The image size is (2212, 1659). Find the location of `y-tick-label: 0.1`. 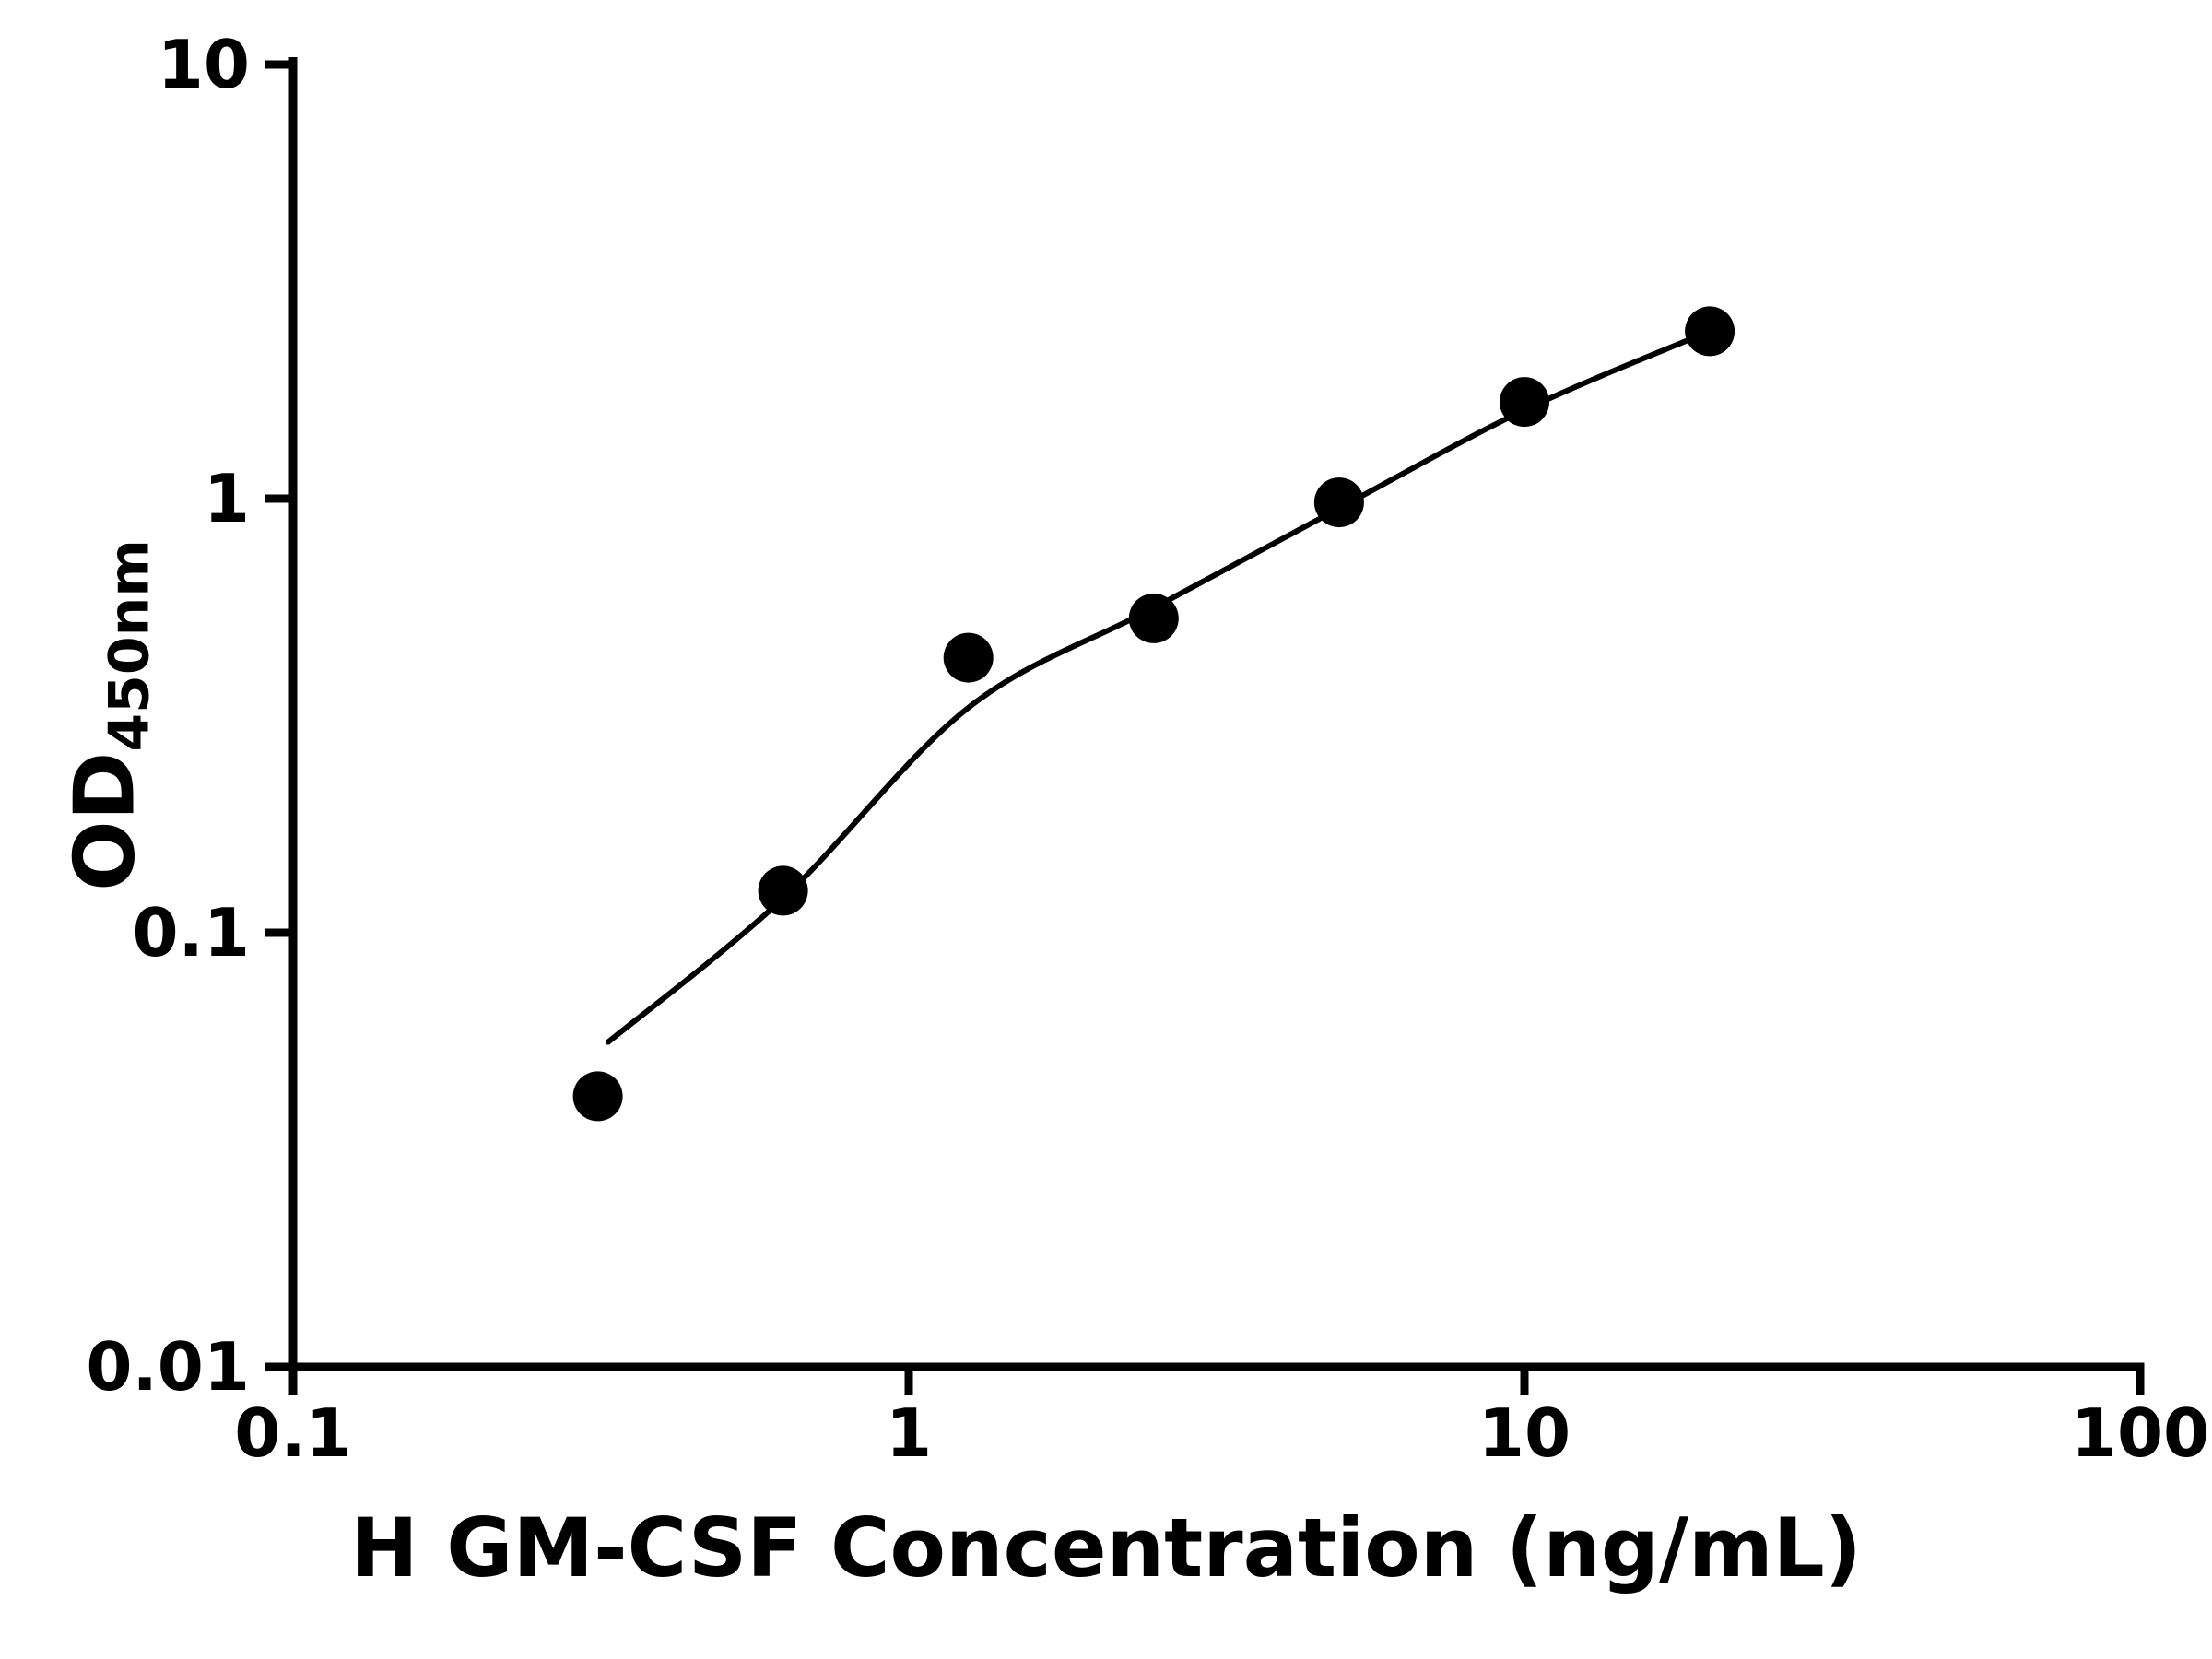

y-tick-label: 0.1 is located at coordinates (191, 932).